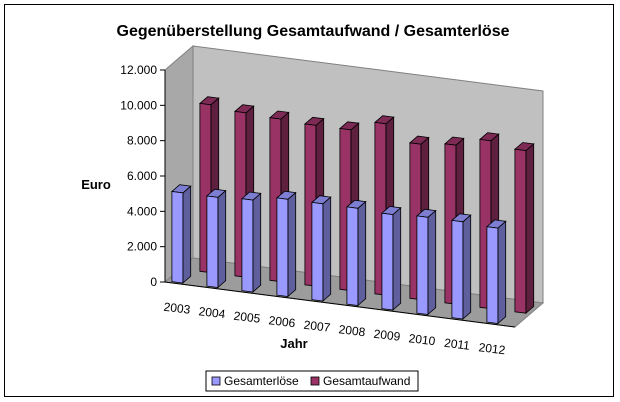 The image size is (620, 402). What do you see at coordinates (352, 330) in the screenshot?
I see `x-tick-label: 2008` at bounding box center [352, 330].